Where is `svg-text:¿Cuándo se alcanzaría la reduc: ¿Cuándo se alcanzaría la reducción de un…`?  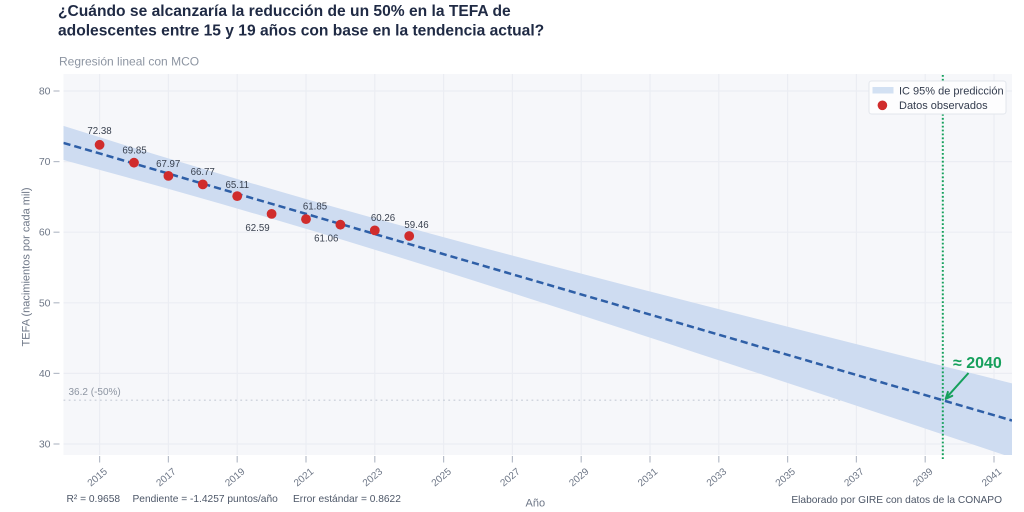 svg-text:¿Cuándo se alcanzaría la reduc: ¿Cuándo se alcanzaría la reducción de un… is located at coordinates (284, 11).